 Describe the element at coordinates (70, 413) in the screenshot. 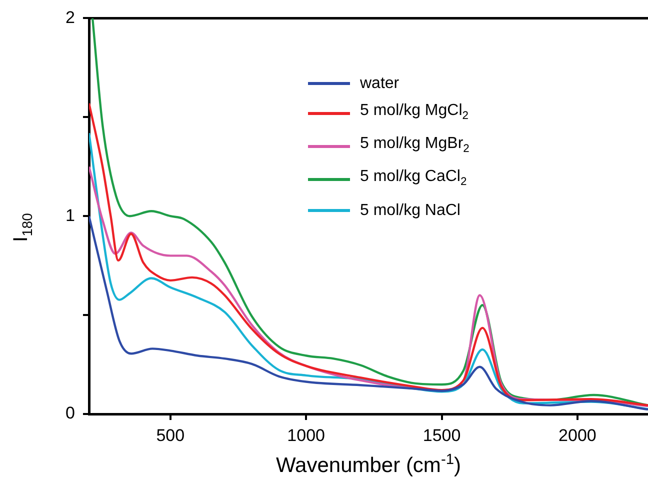

I see `y-tick-label: 0` at that location.